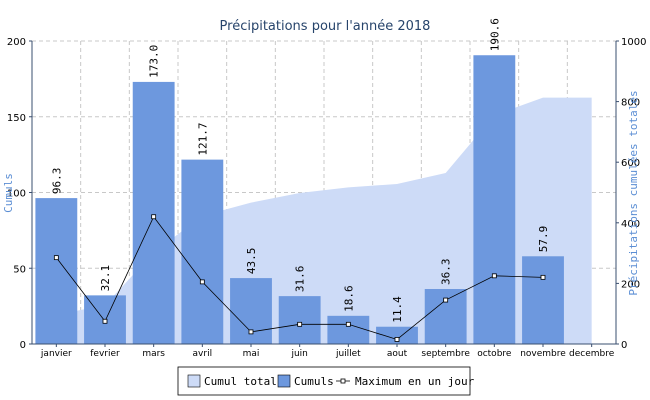 This screenshot has height=400, width=650. I want to click on bar-value-label: 18.6, so click(348, 298).